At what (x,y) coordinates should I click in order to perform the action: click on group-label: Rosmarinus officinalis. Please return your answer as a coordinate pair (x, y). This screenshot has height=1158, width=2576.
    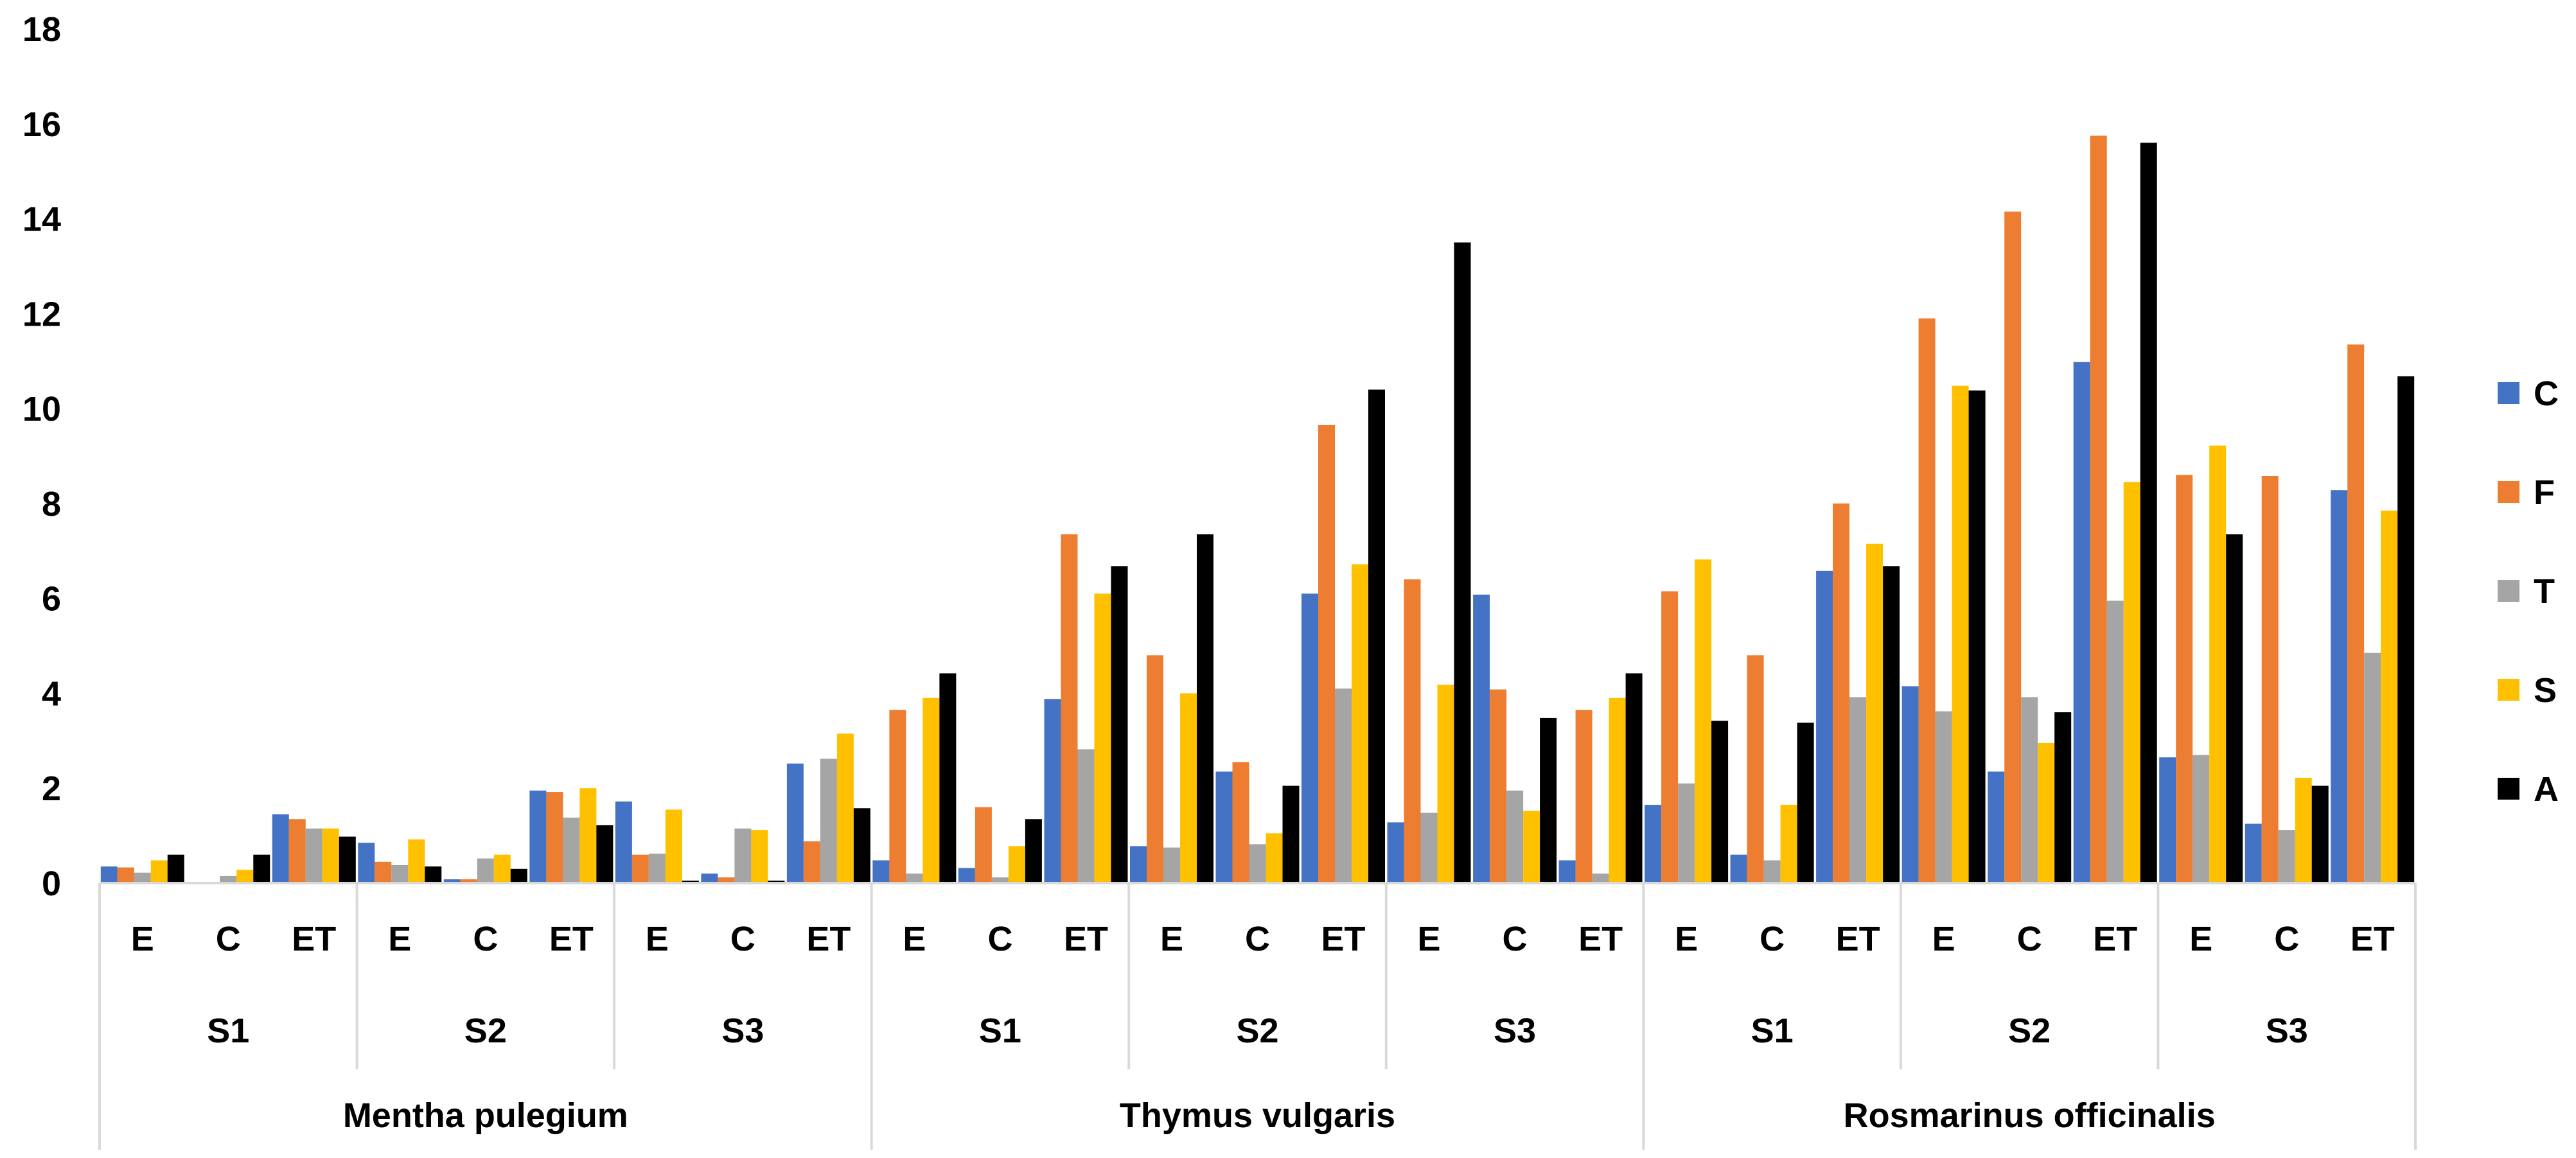
    Looking at the image, I should click on (2030, 1115).